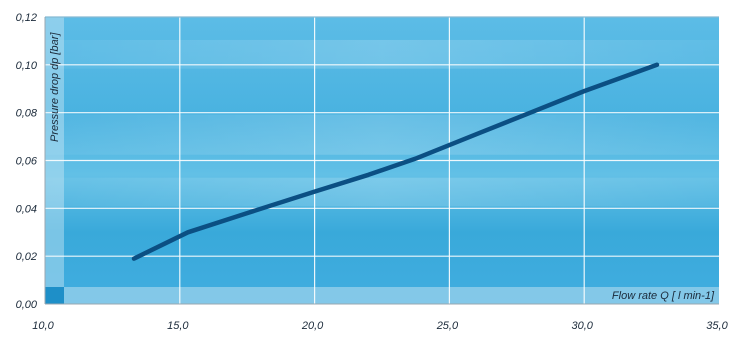  I want to click on x-tick-label-3: 25,0, so click(447, 326).